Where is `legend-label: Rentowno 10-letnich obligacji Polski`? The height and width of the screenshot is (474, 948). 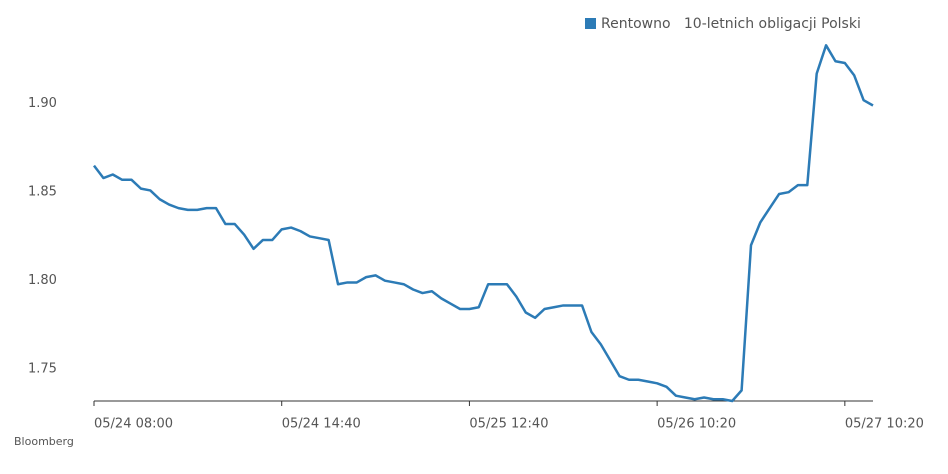
legend-label: Rentowno 10-letnich obligacji Polski is located at coordinates (731, 24).